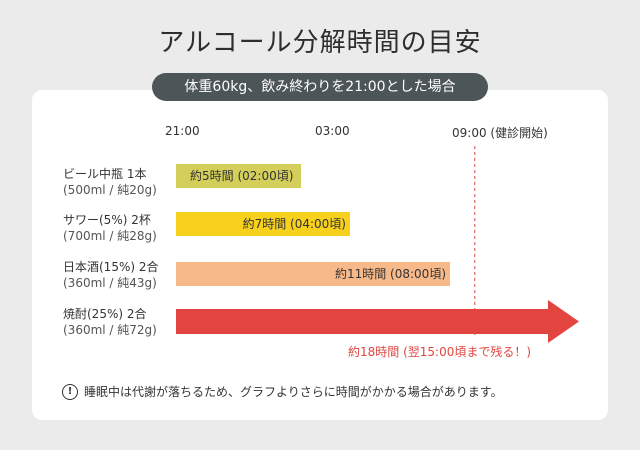 The height and width of the screenshot is (450, 640). I want to click on category-name: 日本酒(15%) 2合, so click(111, 267).